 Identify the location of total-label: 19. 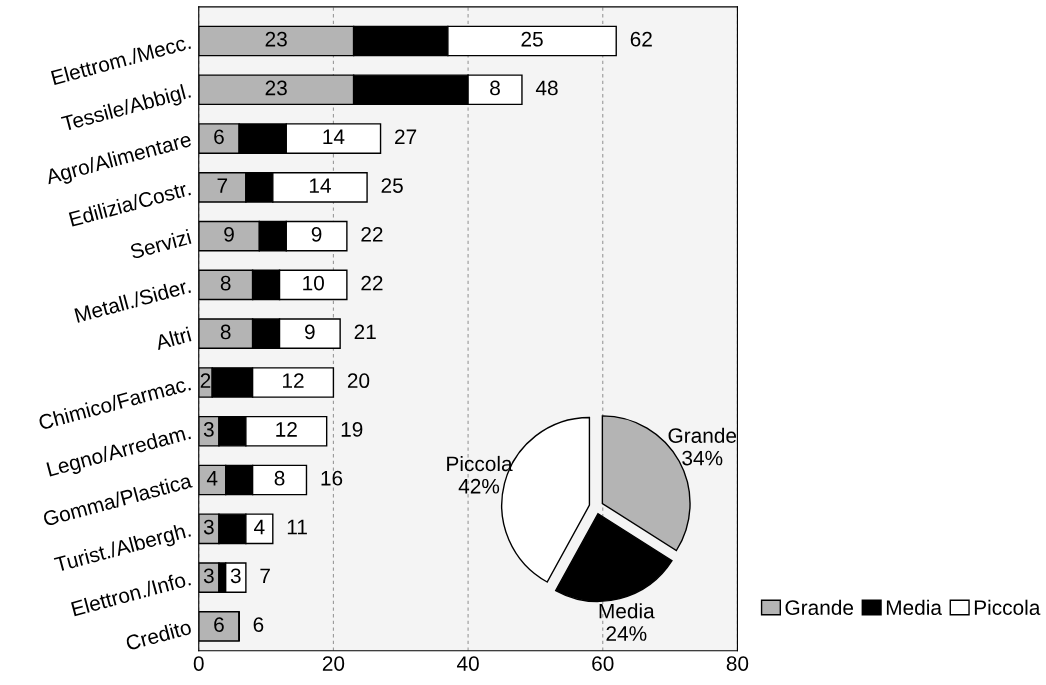
(352, 429).